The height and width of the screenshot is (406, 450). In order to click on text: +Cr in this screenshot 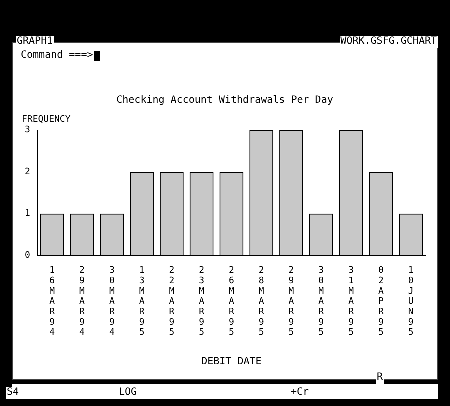, I will do `click(300, 393)`.